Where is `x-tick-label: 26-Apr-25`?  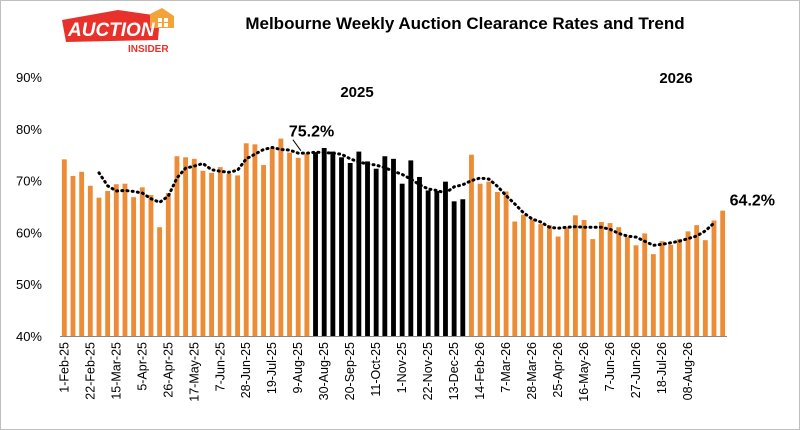
x-tick-label: 26-Apr-25 is located at coordinates (168, 370).